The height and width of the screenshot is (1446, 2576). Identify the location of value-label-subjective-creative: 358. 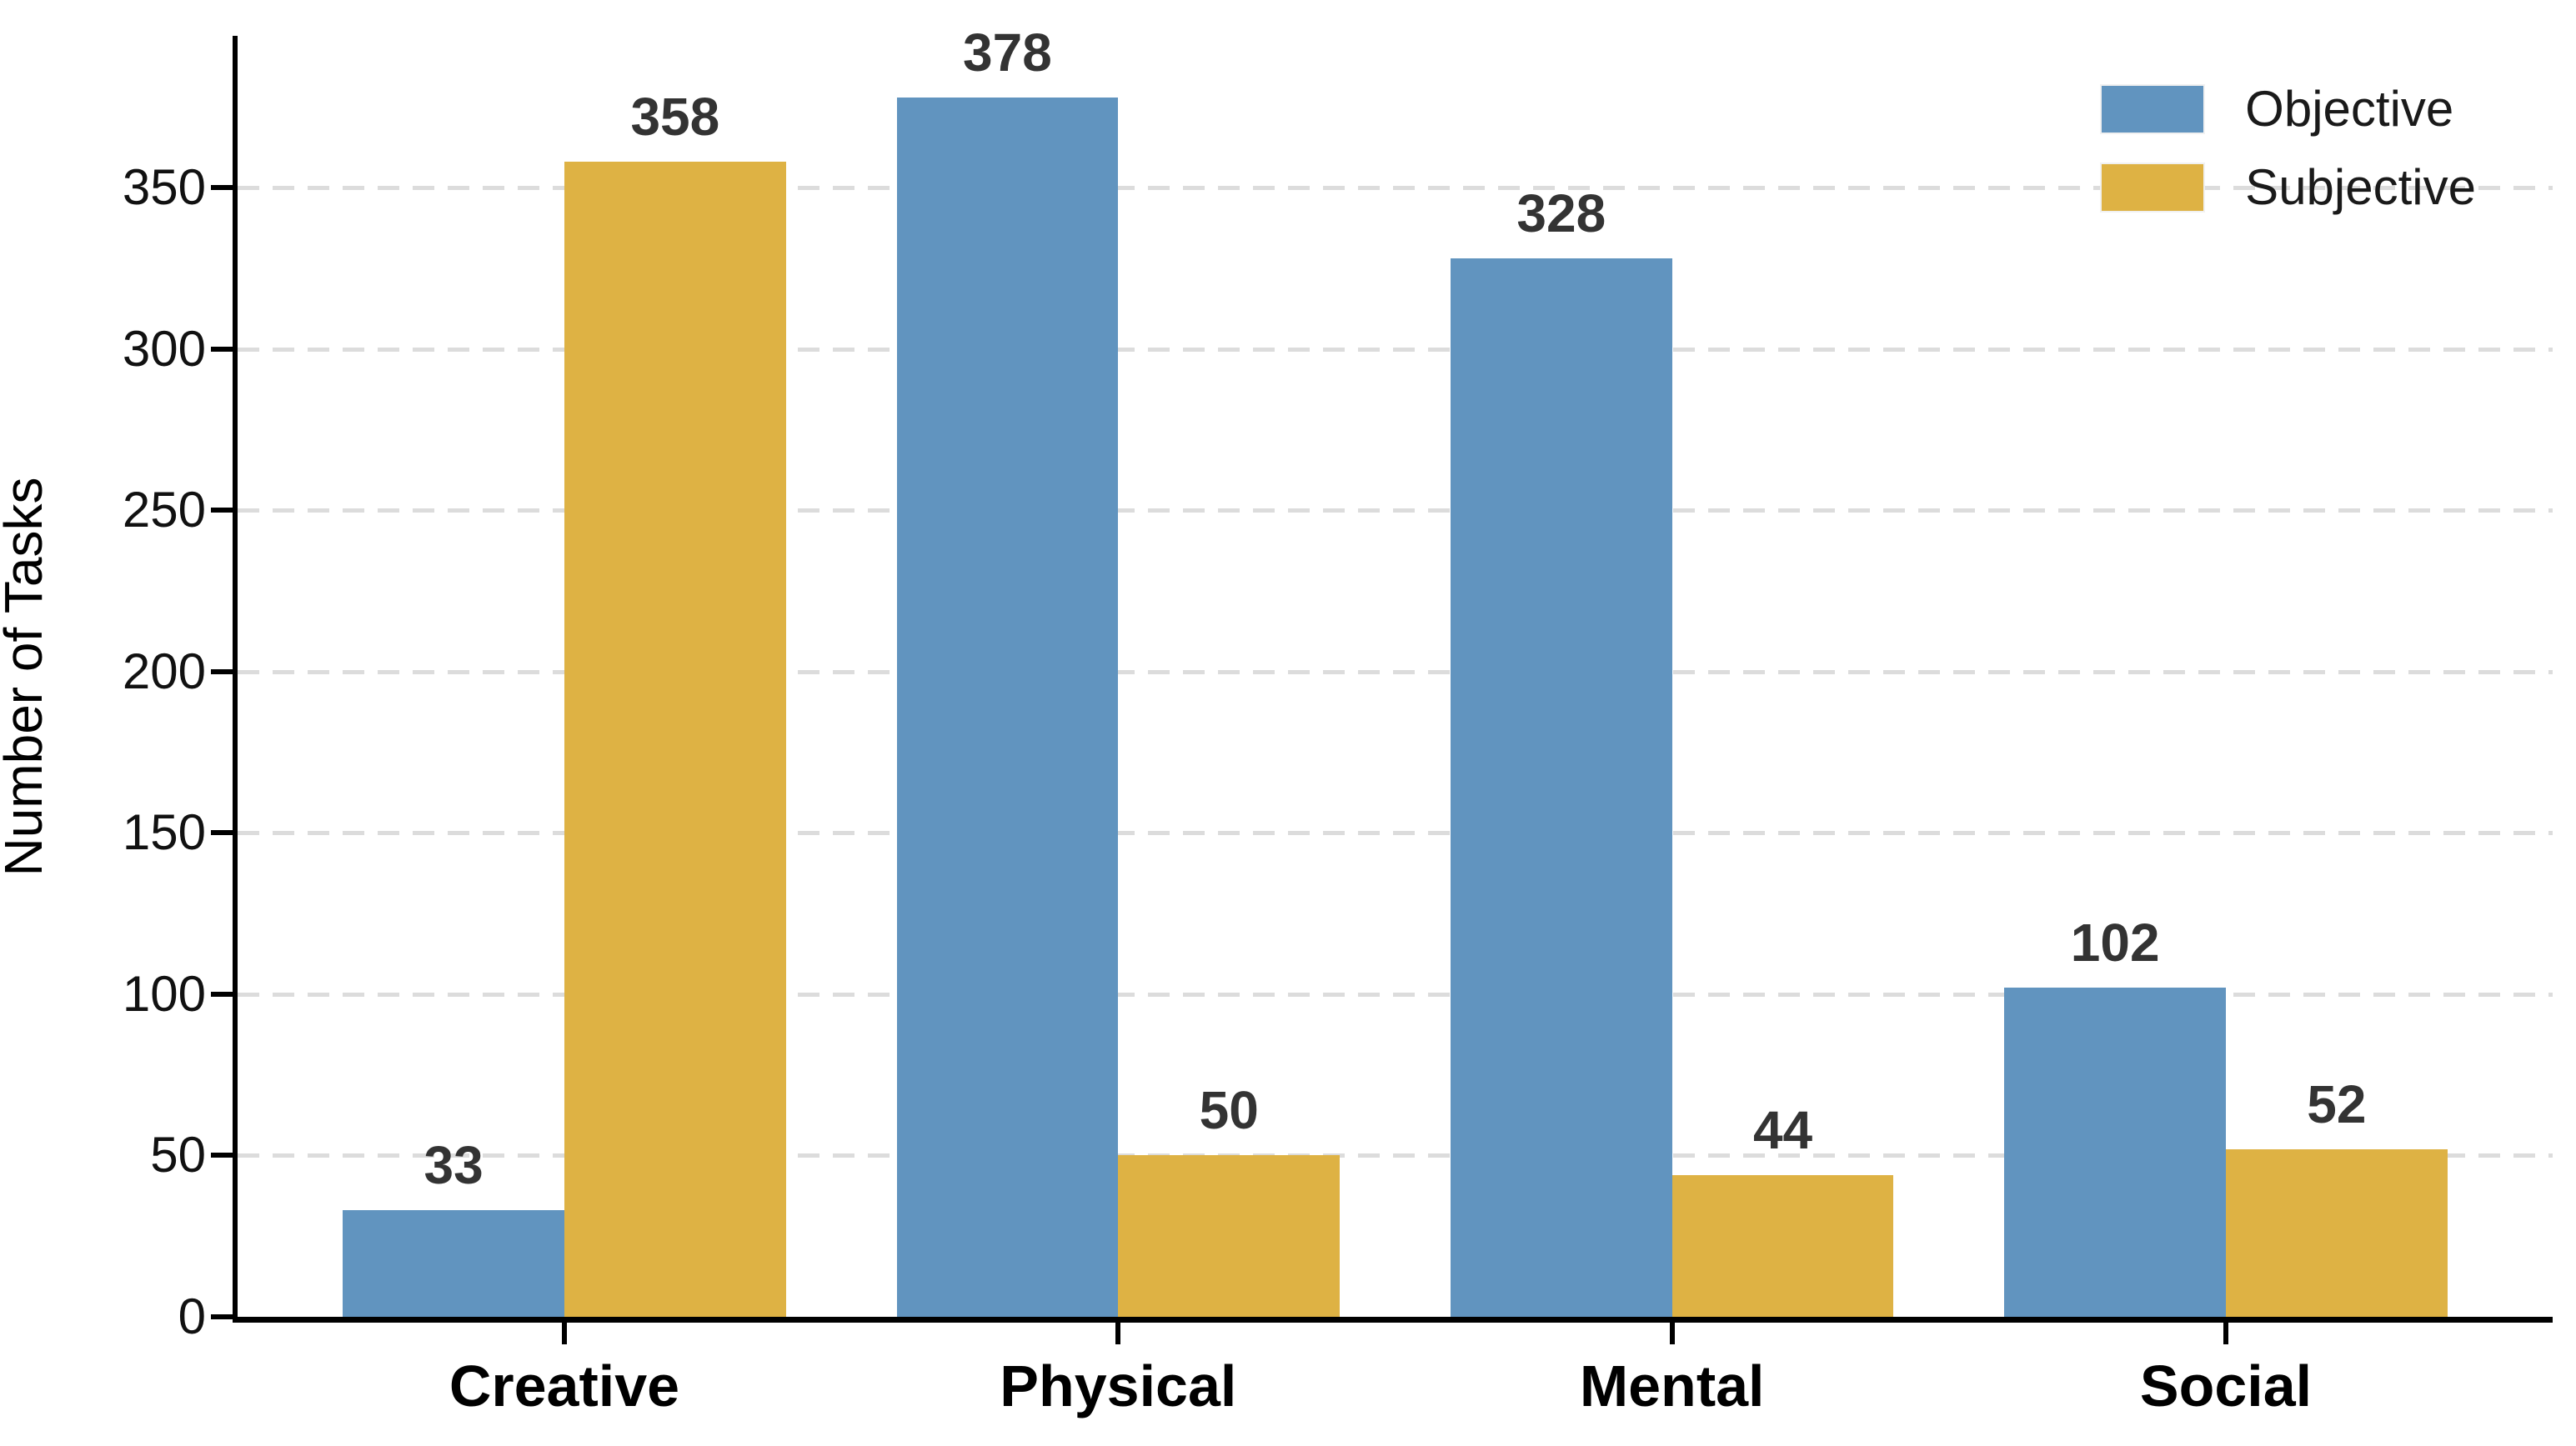
(675, 116).